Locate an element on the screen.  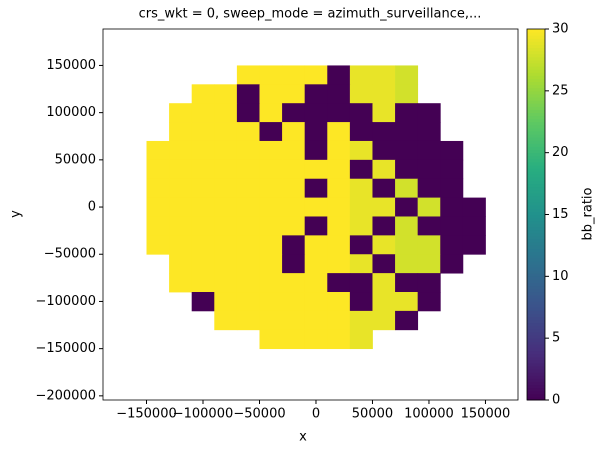
y-tick-label: 150000 is located at coordinates (71, 65).